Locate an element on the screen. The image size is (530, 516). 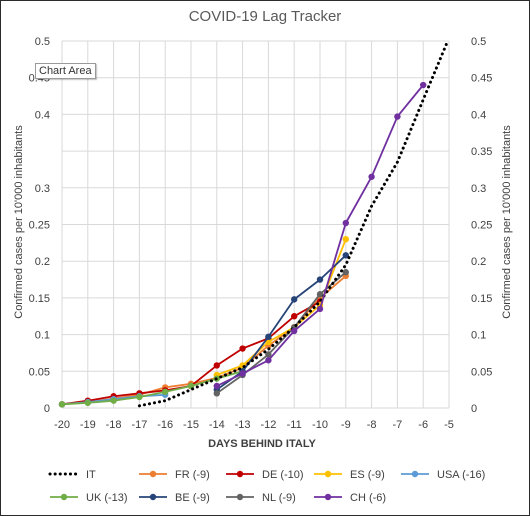
y-tick-label-right: 0.35 is located at coordinates (481, 152).